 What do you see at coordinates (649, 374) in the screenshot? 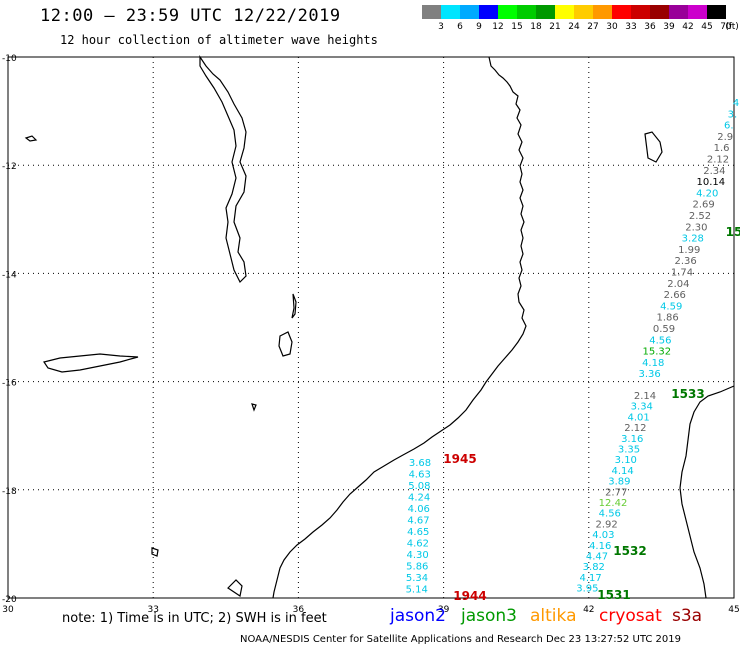
I see `wave-height-value: 3.36` at bounding box center [649, 374].